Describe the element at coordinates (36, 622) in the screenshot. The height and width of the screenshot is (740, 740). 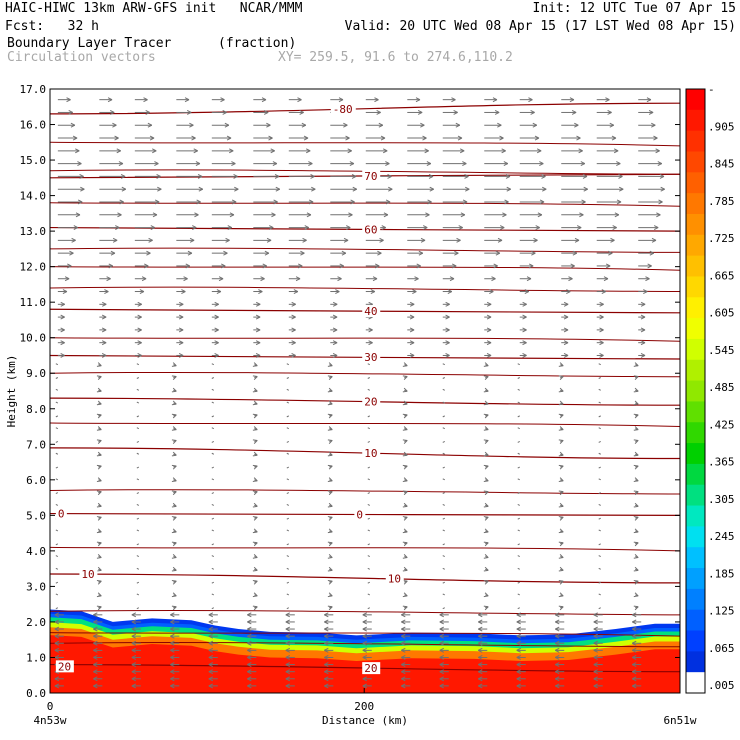
I see `y-tick-label: 2.0` at that location.